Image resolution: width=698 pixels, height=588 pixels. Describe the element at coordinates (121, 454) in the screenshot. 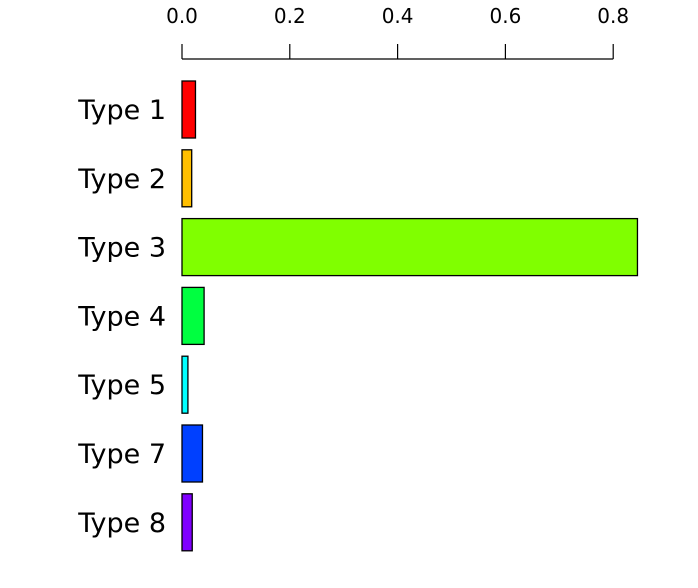

I see `category-label: Type 7` at that location.